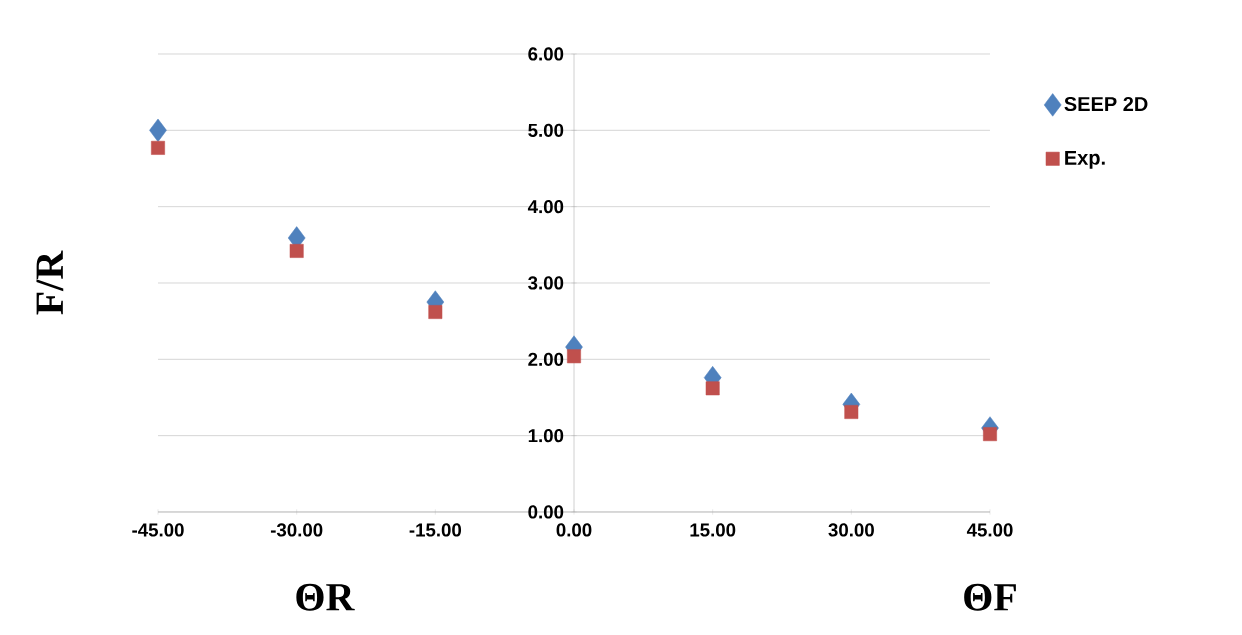 Image resolution: width=1242 pixels, height=635 pixels. I want to click on y-tick-label: 6.00, so click(546, 54).